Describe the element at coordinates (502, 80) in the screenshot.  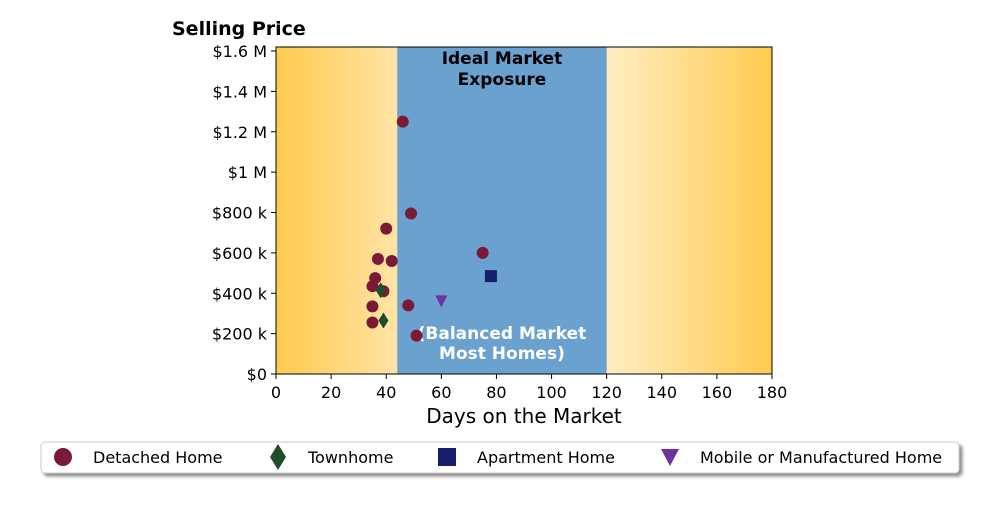
I see `region-title-line: Exposure` at that location.